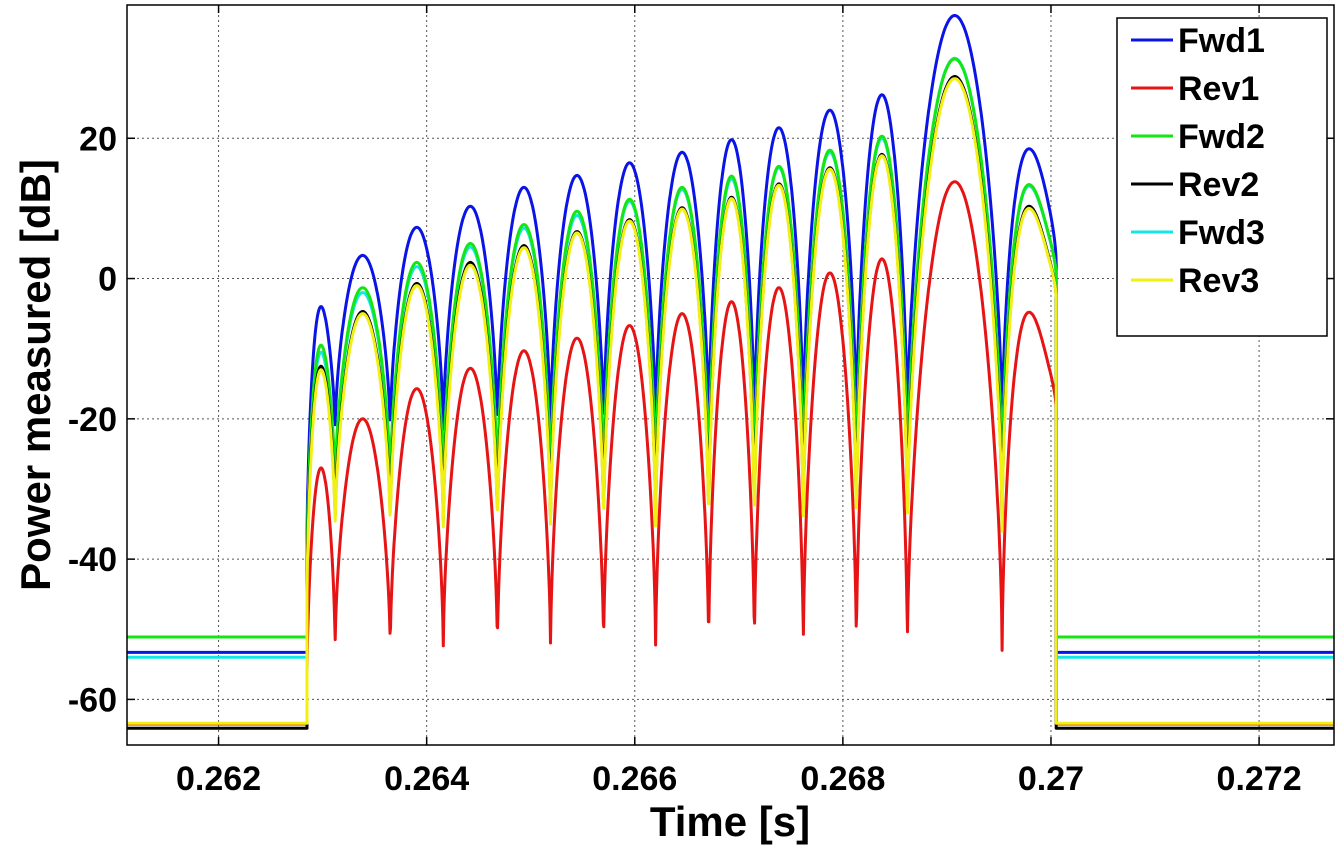 This screenshot has width=1342, height=846. Describe the element at coordinates (426, 779) in the screenshot. I see `x-tick-label: 0.264` at that location.